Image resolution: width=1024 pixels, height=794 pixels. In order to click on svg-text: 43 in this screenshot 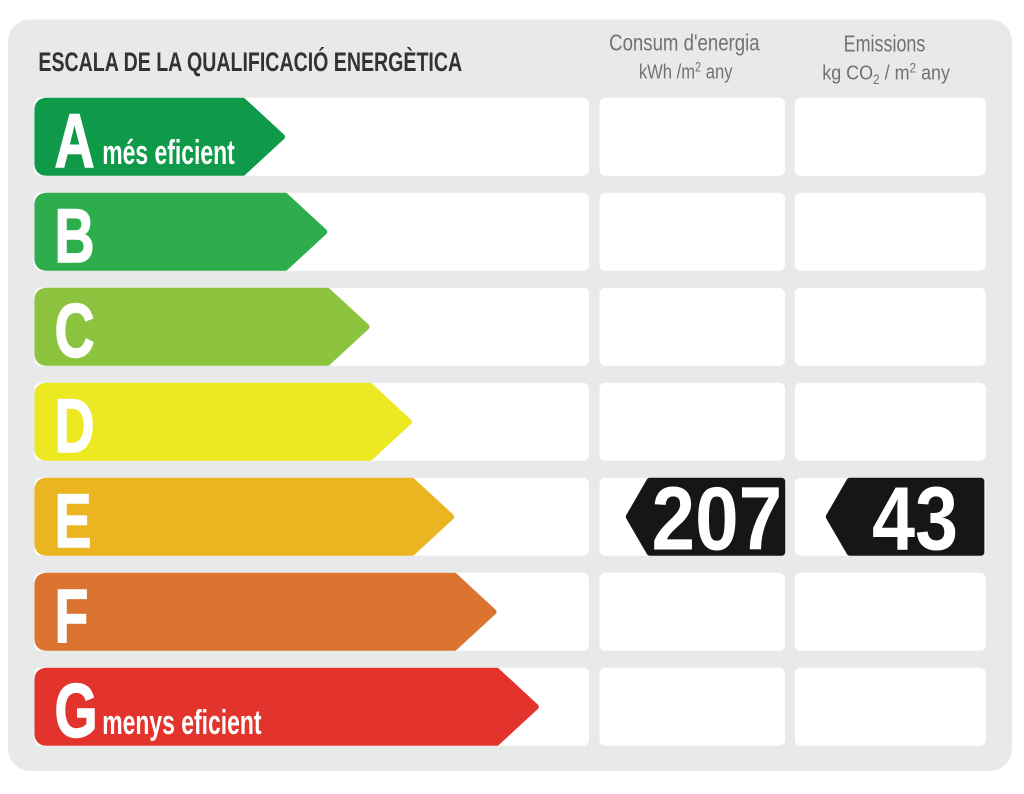, I will do `click(915, 518)`.